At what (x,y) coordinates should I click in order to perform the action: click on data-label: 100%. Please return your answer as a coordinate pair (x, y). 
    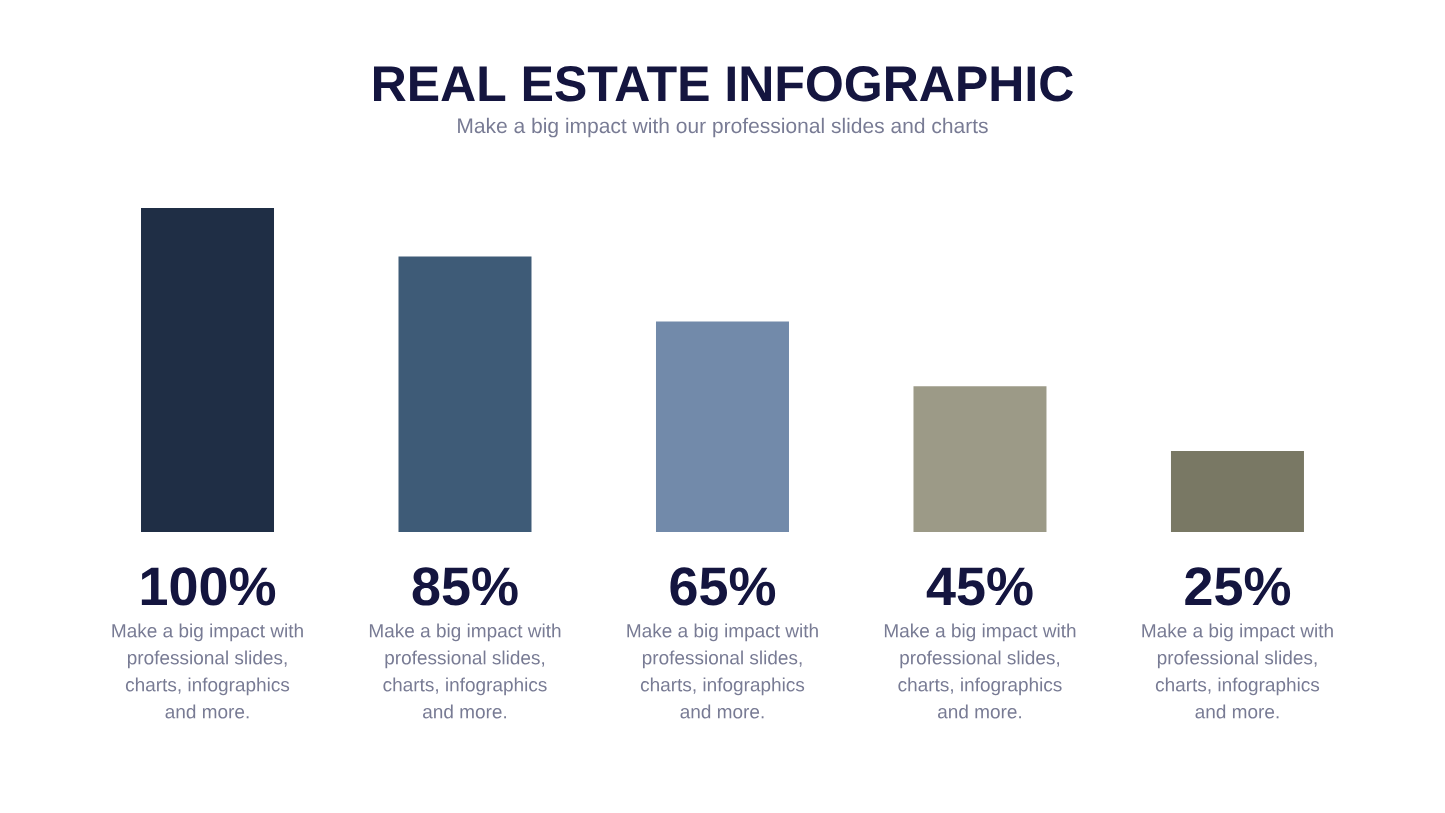
    Looking at the image, I should click on (208, 586).